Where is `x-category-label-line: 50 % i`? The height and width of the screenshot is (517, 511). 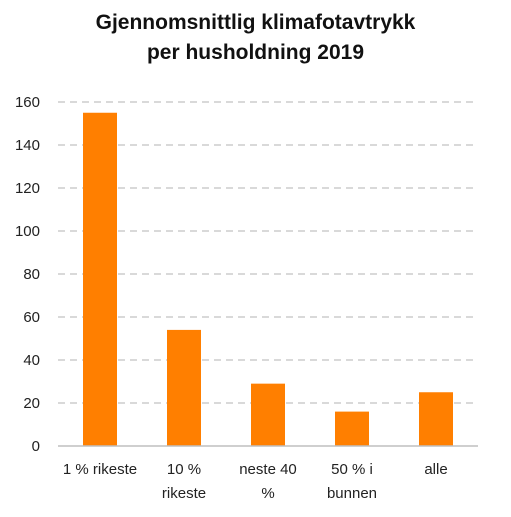 x-category-label-line: 50 % i is located at coordinates (352, 469).